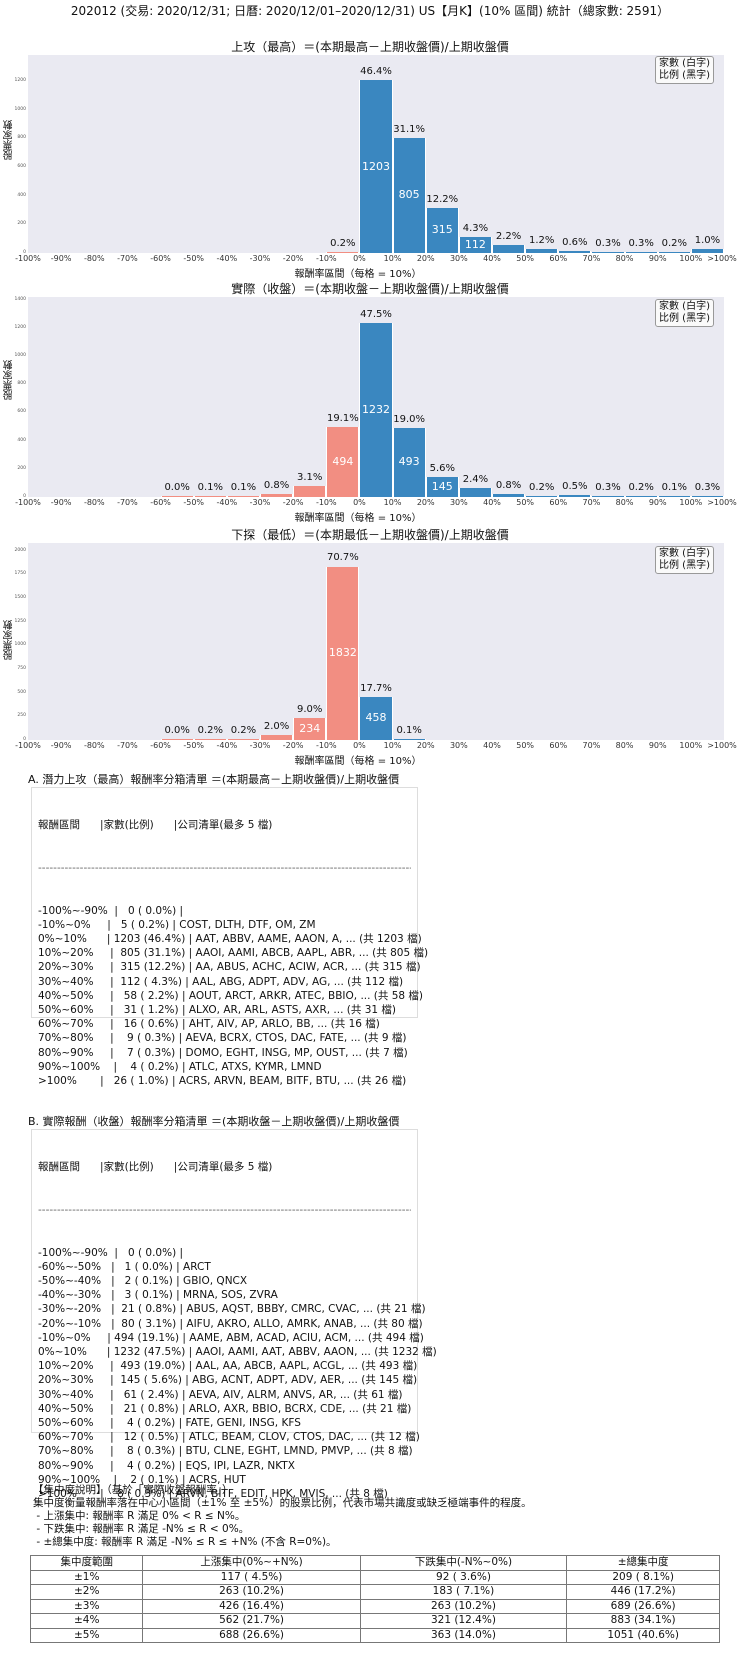 The height and width of the screenshot is (1660, 740). What do you see at coordinates (442, 199) in the screenshot?
I see `bar-percent-label: 12.2%` at bounding box center [442, 199].